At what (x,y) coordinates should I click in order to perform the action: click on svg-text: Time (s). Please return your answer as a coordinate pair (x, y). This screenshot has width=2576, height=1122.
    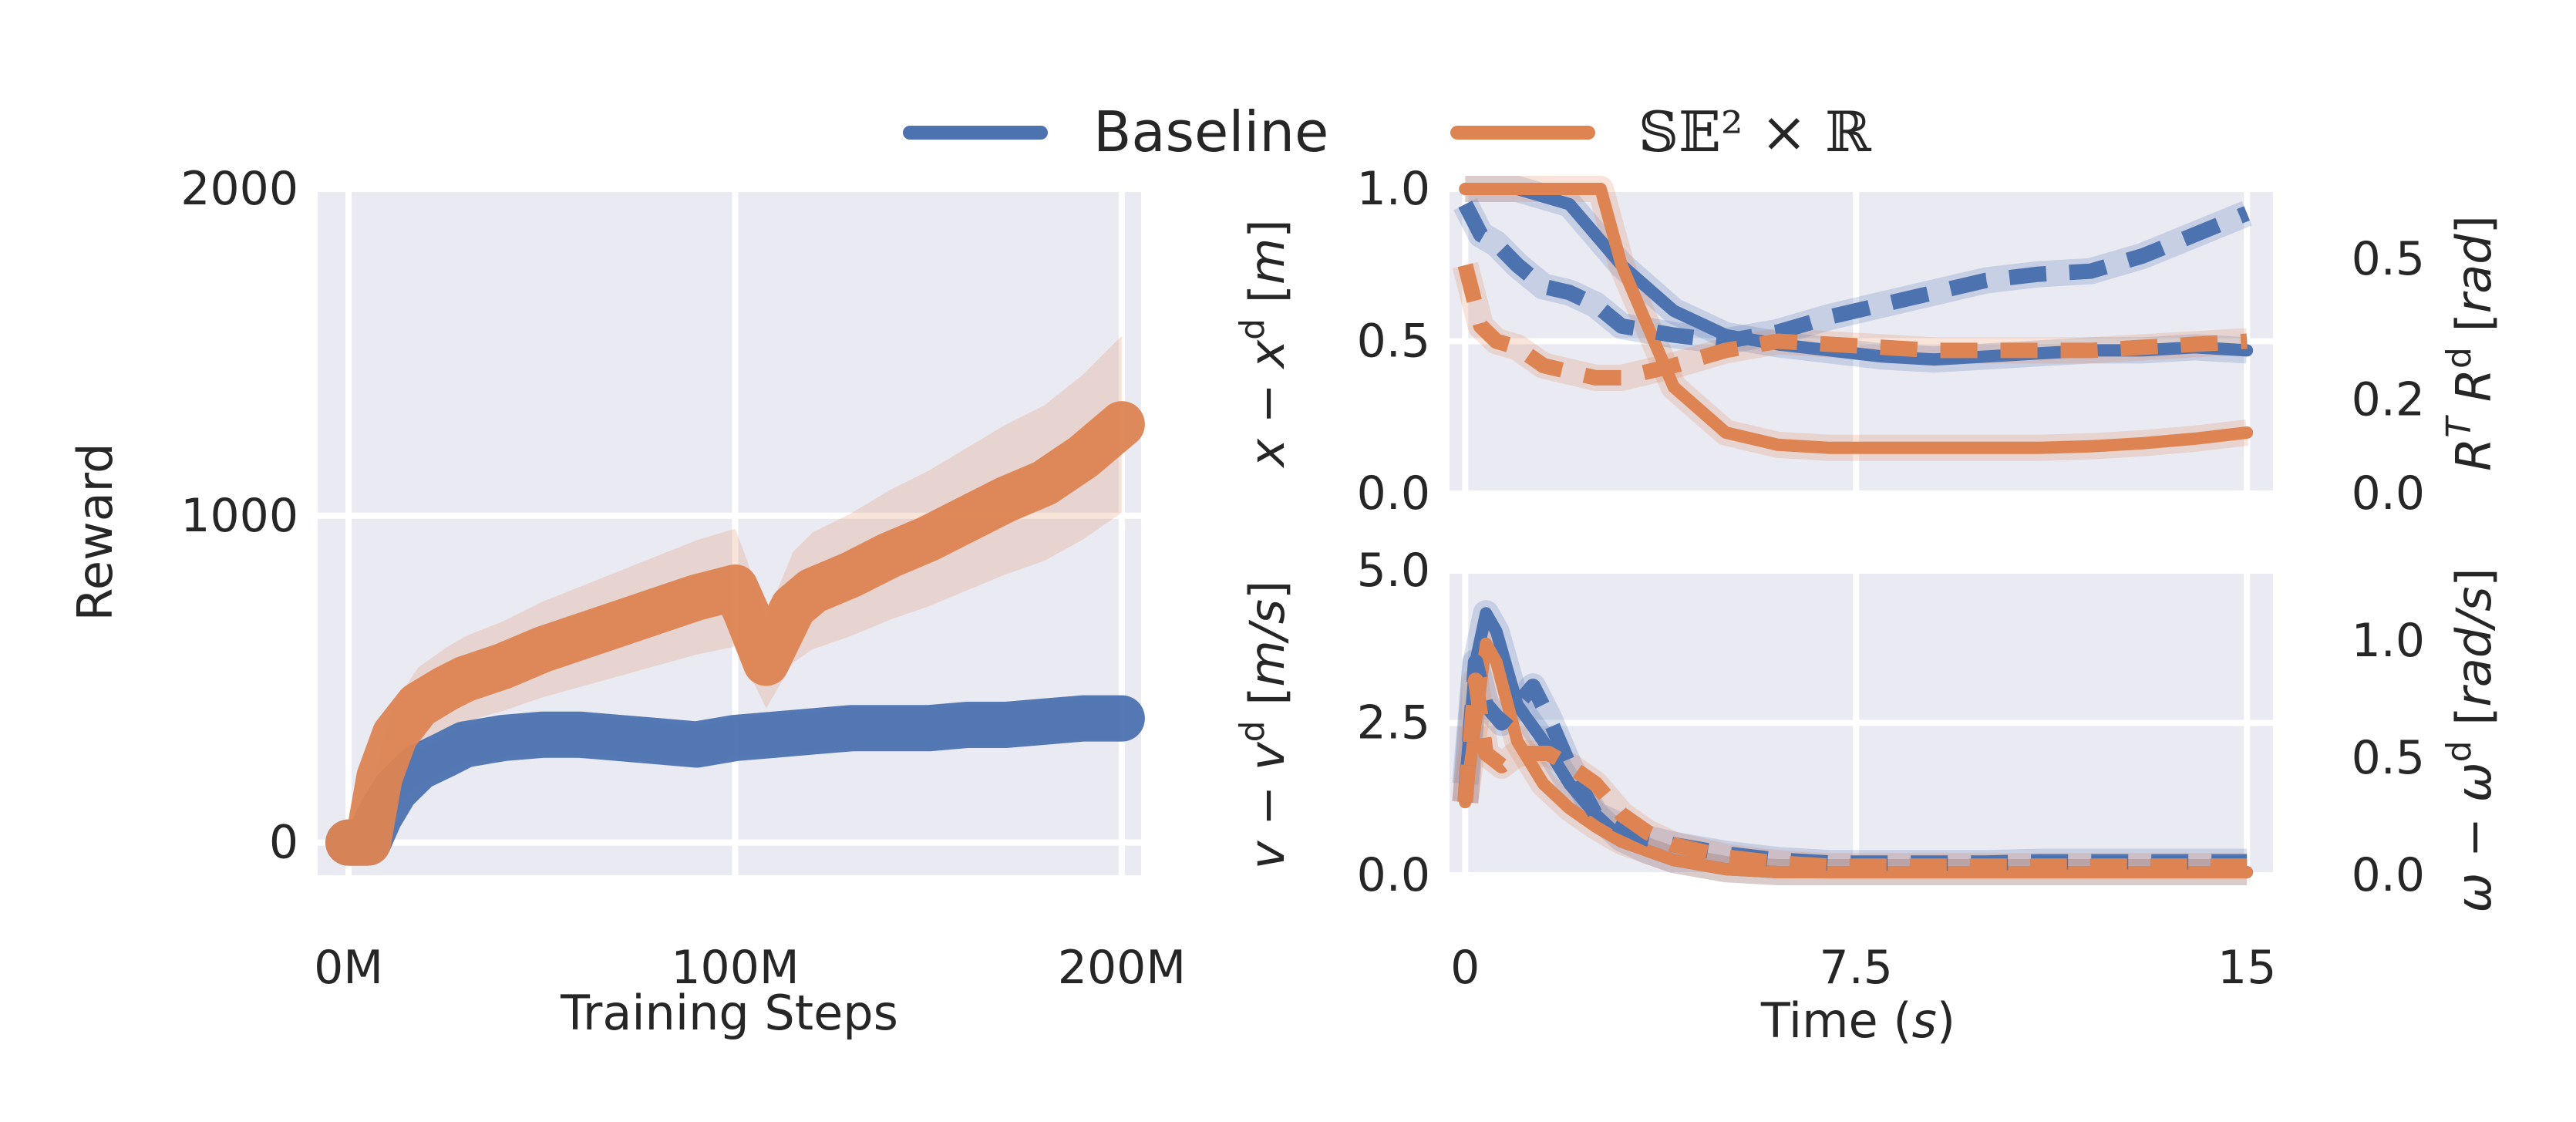
    Looking at the image, I should click on (1857, 1021).